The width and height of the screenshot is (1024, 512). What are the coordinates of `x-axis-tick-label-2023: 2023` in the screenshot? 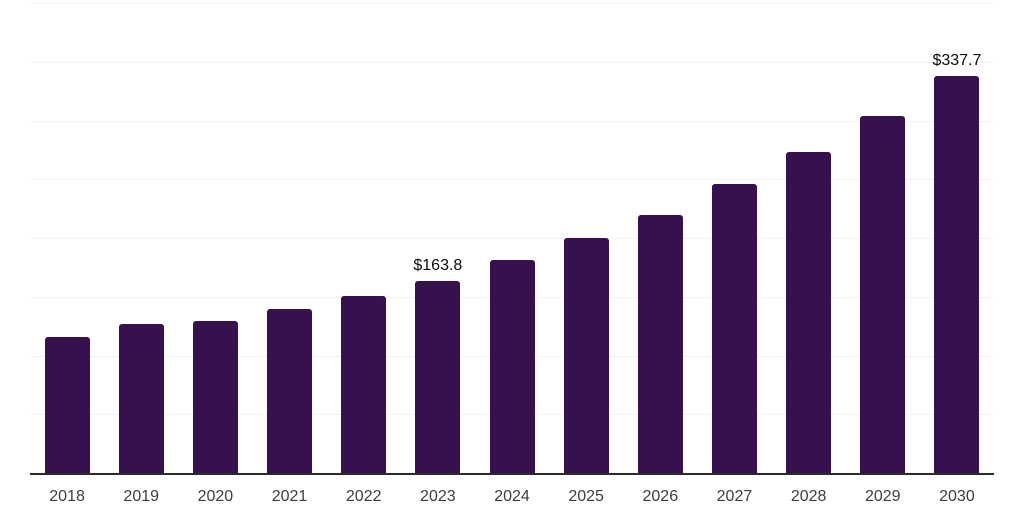 It's located at (438, 496).